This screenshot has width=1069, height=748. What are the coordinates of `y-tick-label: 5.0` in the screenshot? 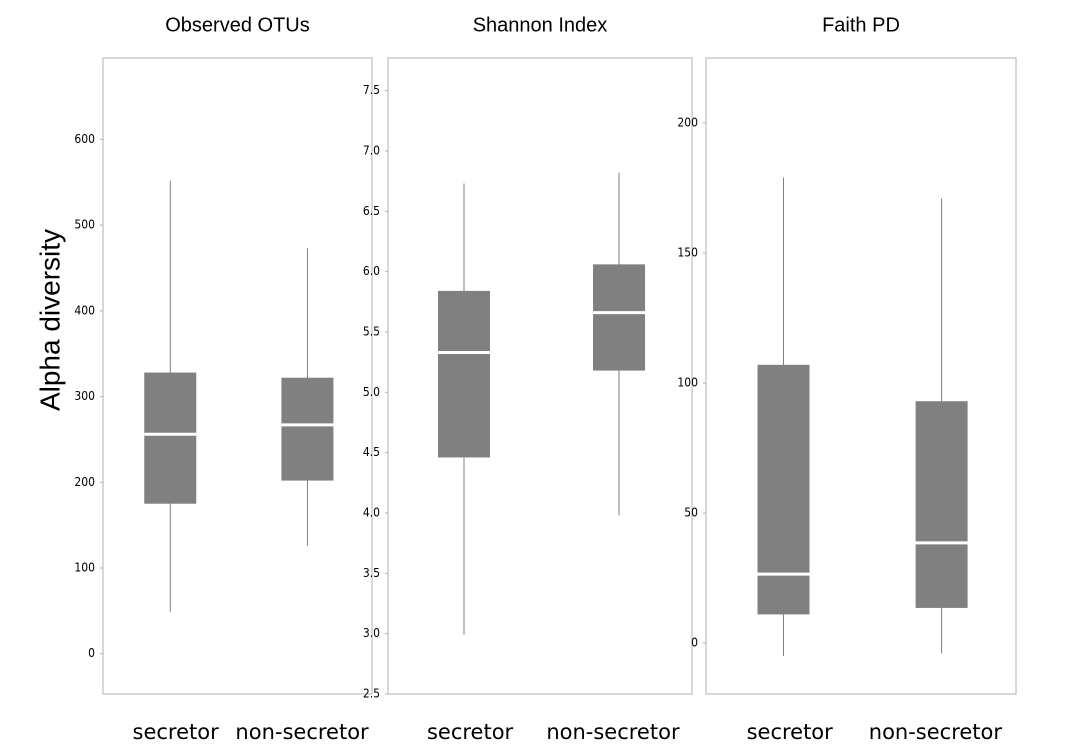 It's located at (371, 392).